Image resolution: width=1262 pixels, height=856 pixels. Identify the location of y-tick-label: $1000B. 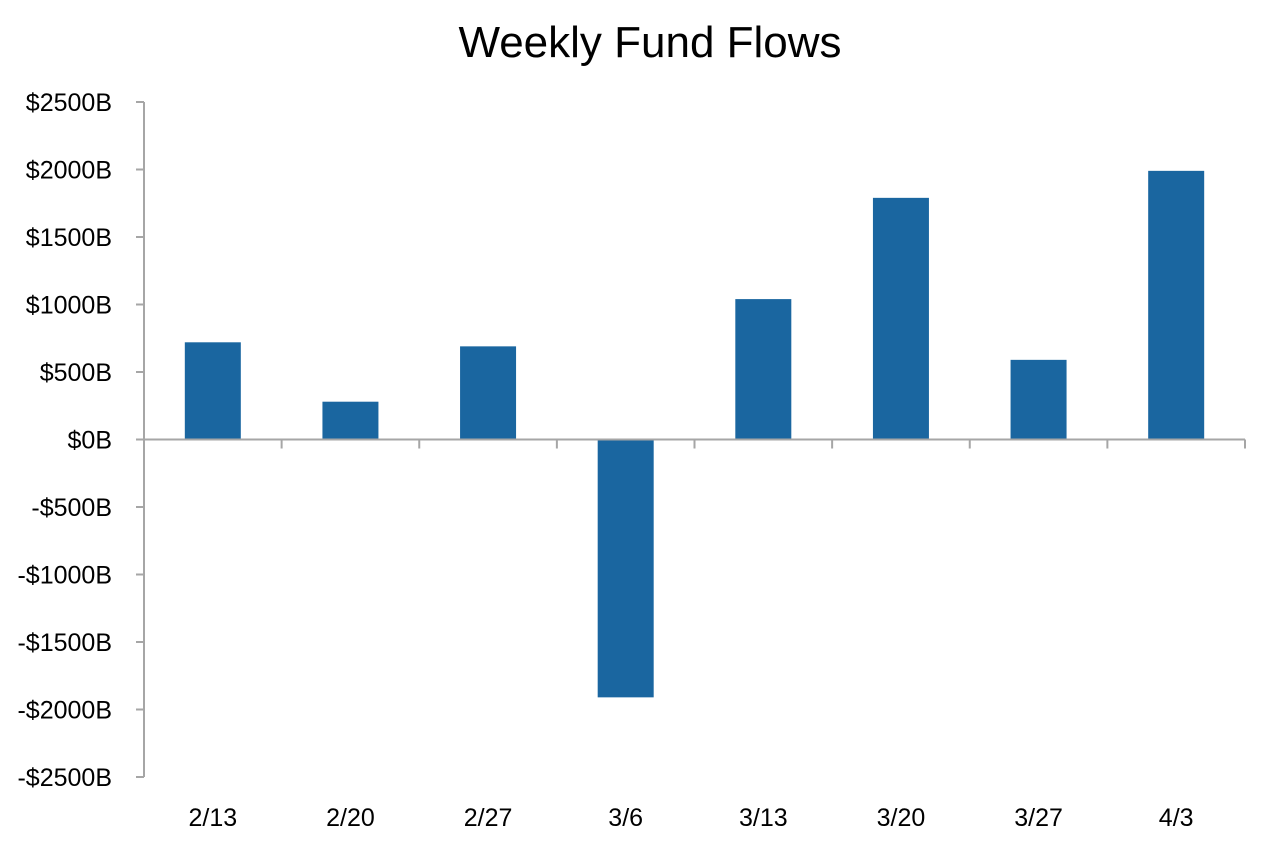
(69, 306).